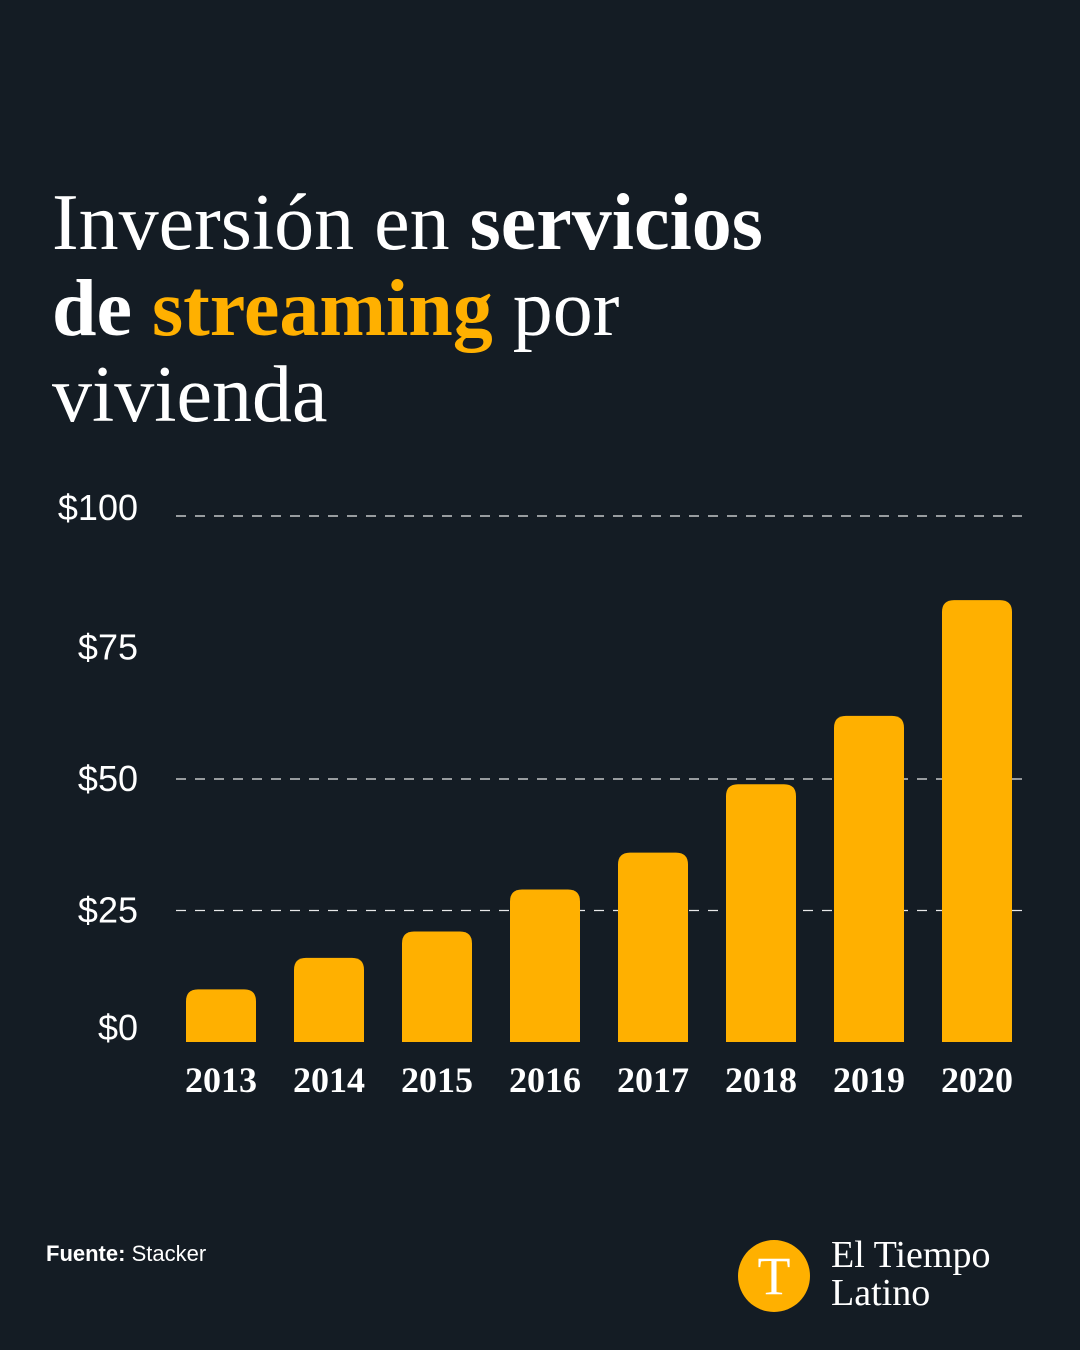 The height and width of the screenshot is (1350, 1080). What do you see at coordinates (616, 223) in the screenshot?
I see `title-part-2: servicios` at bounding box center [616, 223].